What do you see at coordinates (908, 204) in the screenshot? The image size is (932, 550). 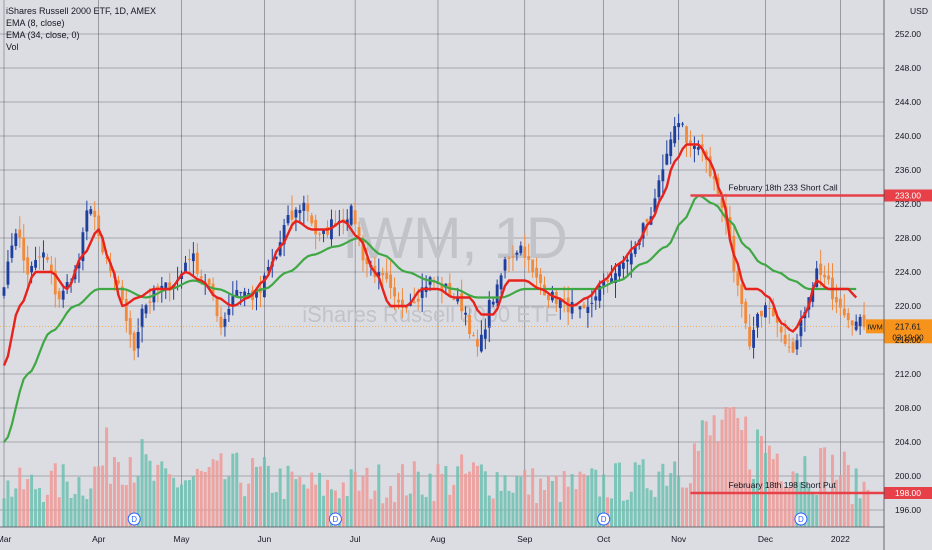 I see `price-tick-label: 232.00` at bounding box center [908, 204].